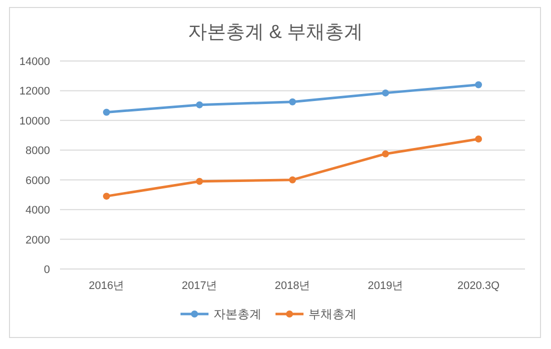  What do you see at coordinates (34, 92) in the screenshot?
I see `y-tick-label: 12000` at bounding box center [34, 92].